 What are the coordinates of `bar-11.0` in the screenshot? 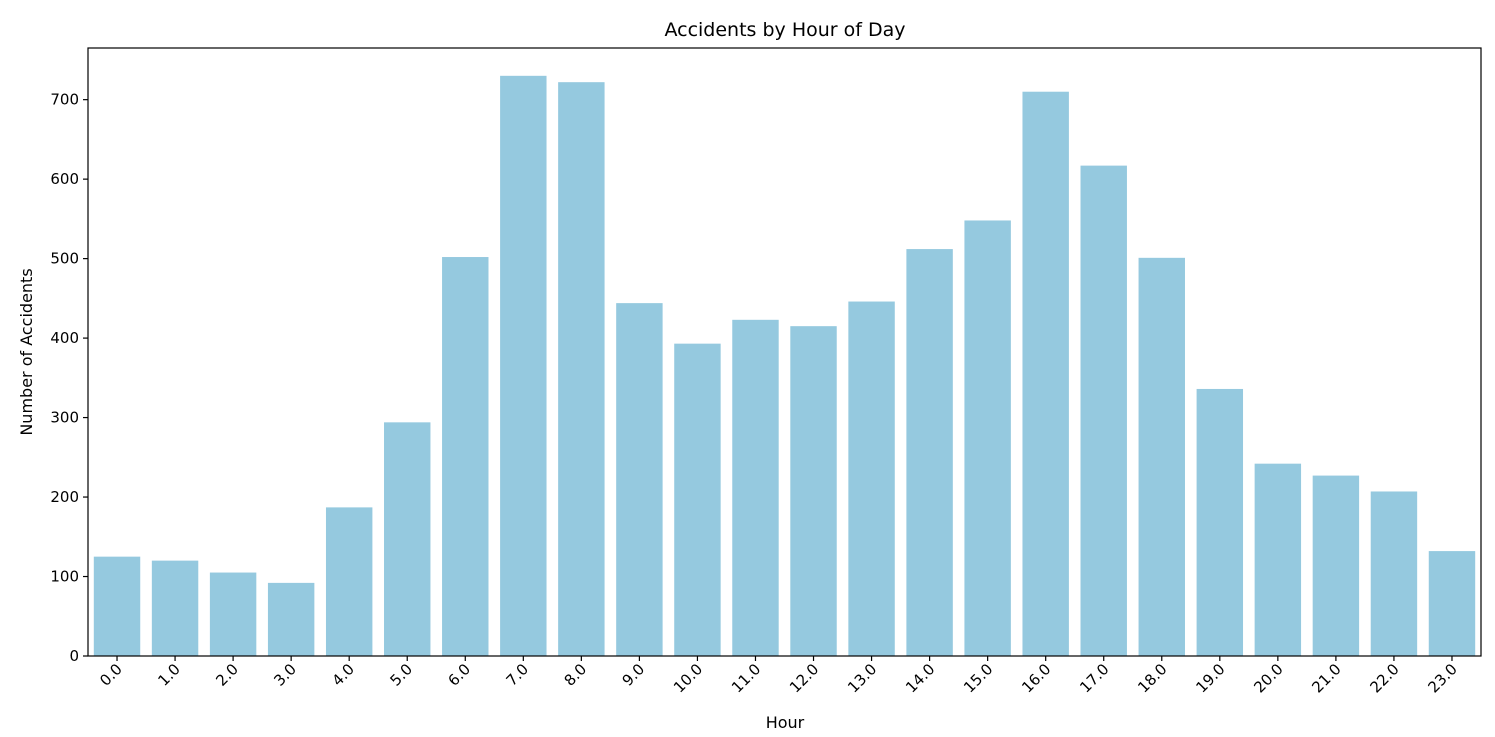 It's located at (755, 487).